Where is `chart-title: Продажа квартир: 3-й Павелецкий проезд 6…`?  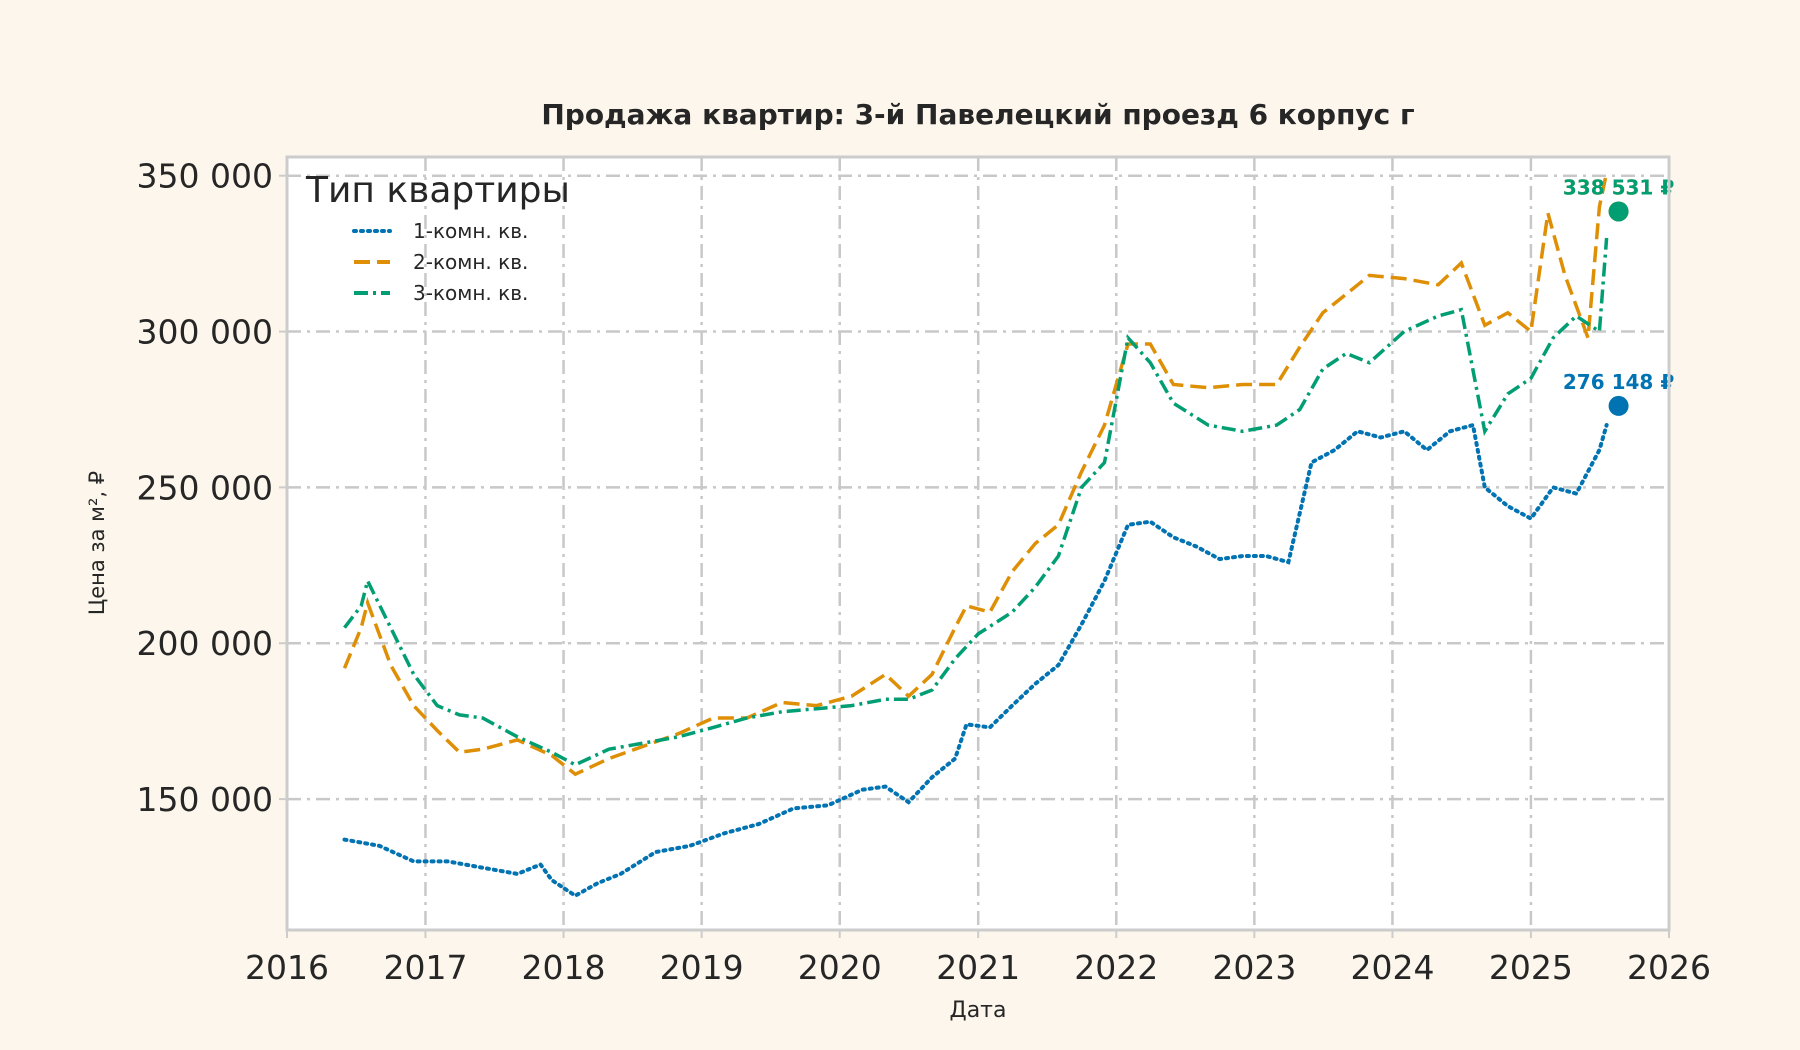 chart-title: Продажа квартир: 3-й Павелецкий проезд 6… is located at coordinates (977, 114).